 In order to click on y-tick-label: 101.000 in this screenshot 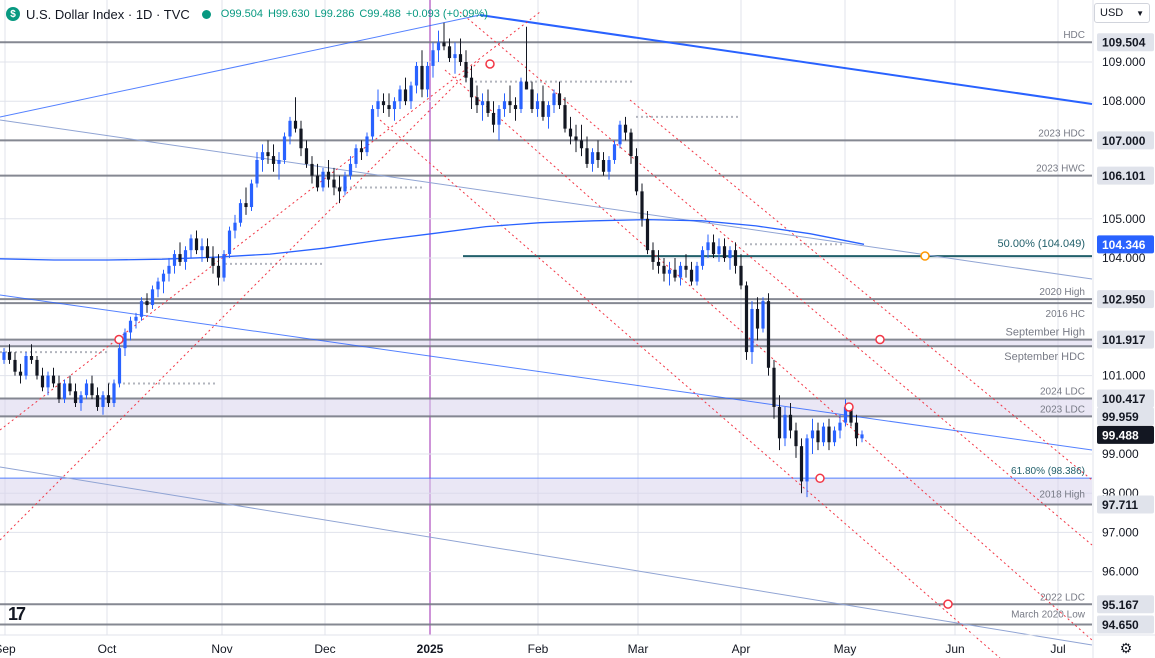, I will do `click(1124, 376)`.